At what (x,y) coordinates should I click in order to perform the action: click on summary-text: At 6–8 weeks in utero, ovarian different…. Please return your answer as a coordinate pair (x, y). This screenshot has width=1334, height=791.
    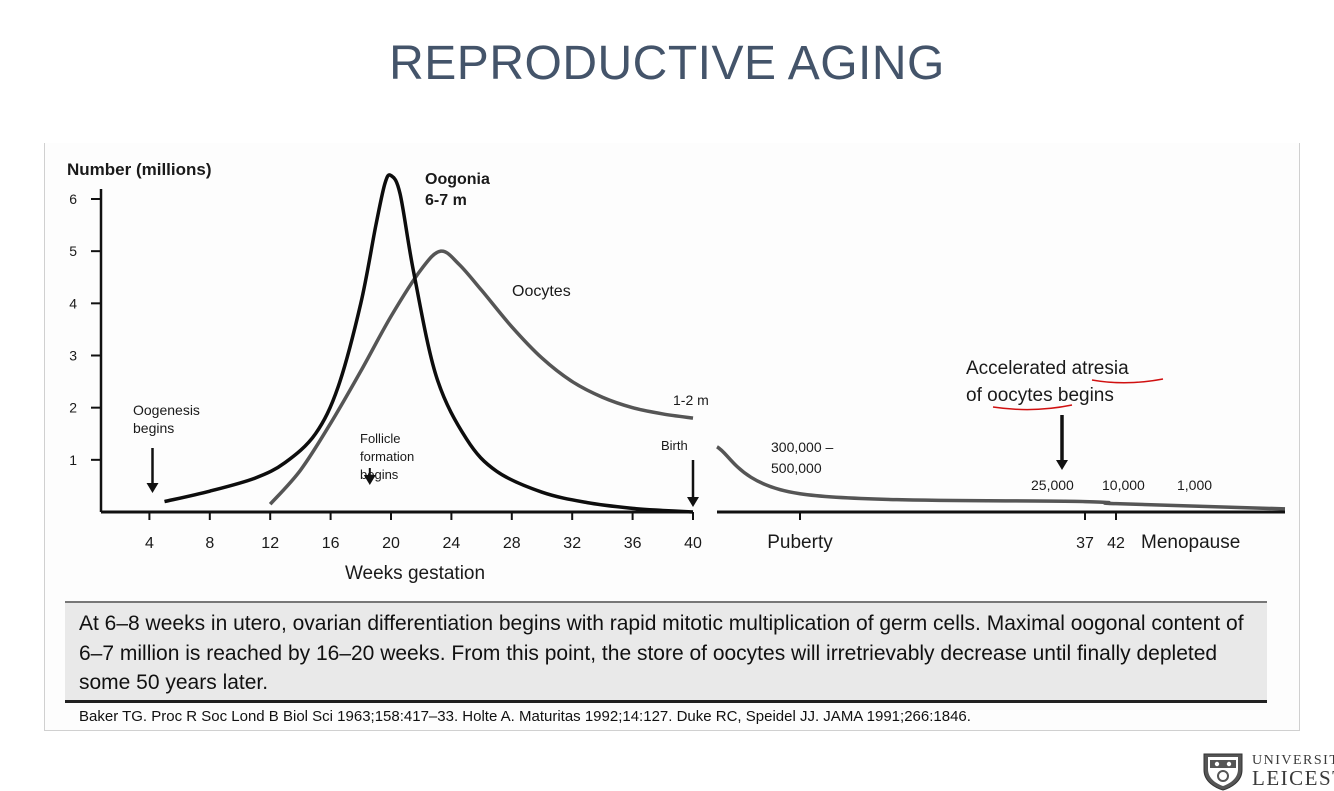
    Looking at the image, I should click on (661, 653).